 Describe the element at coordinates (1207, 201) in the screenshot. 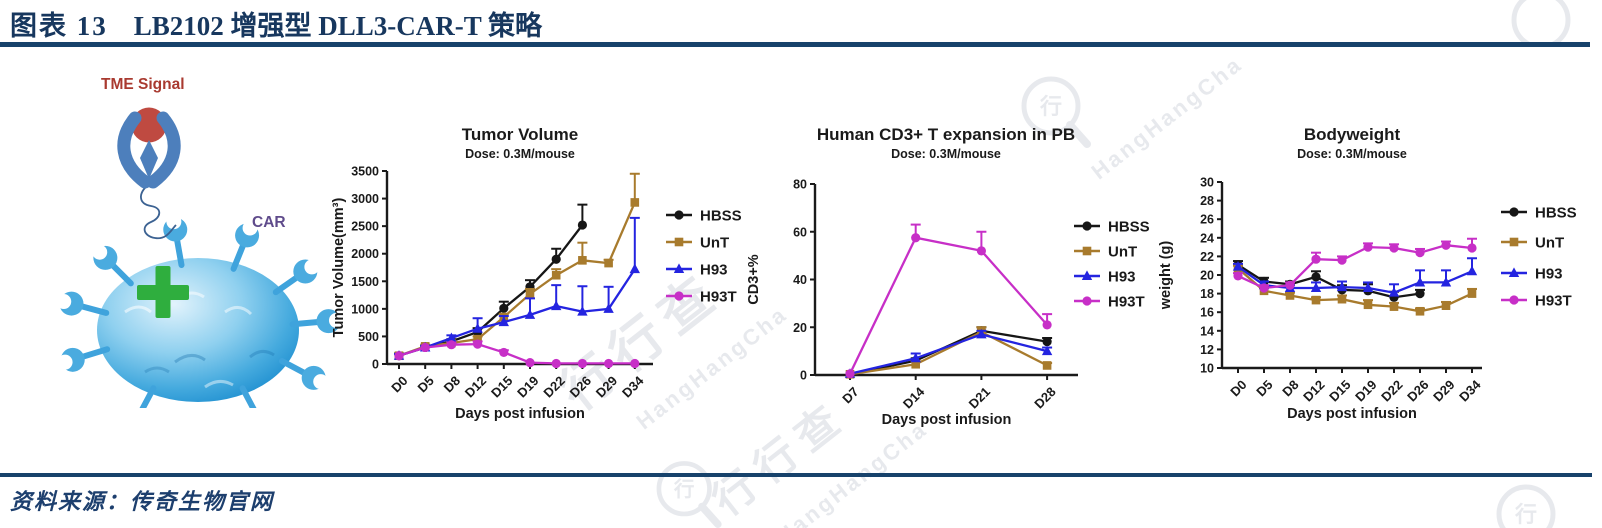

I see `y-tick-label: 28` at that location.